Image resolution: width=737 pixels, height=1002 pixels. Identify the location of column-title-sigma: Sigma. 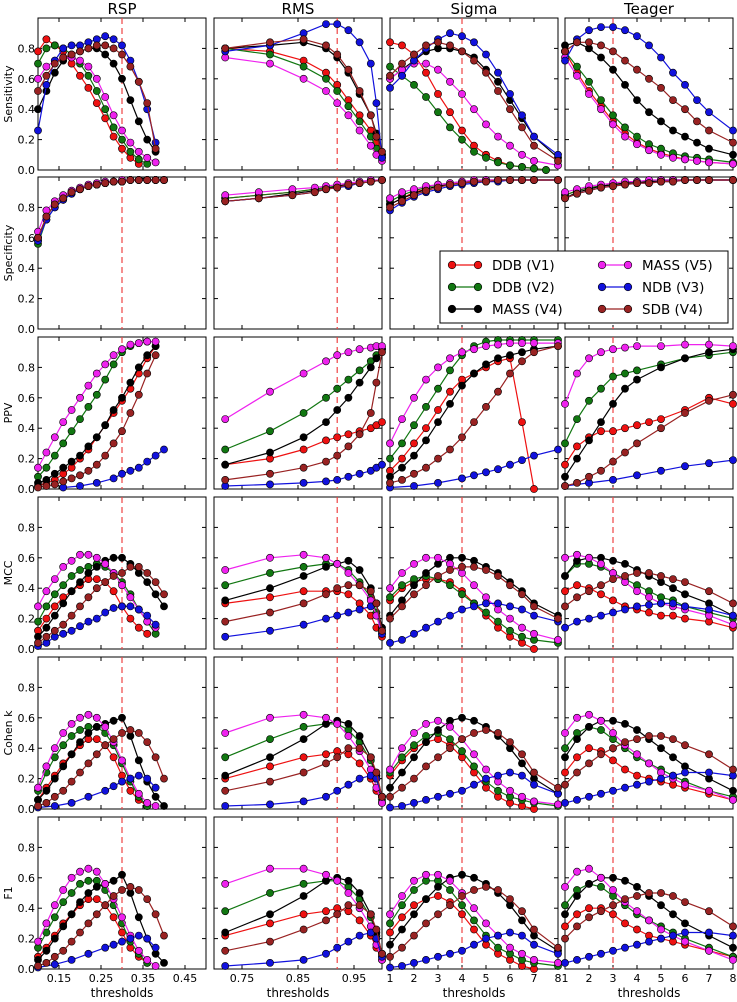
(473, 9).